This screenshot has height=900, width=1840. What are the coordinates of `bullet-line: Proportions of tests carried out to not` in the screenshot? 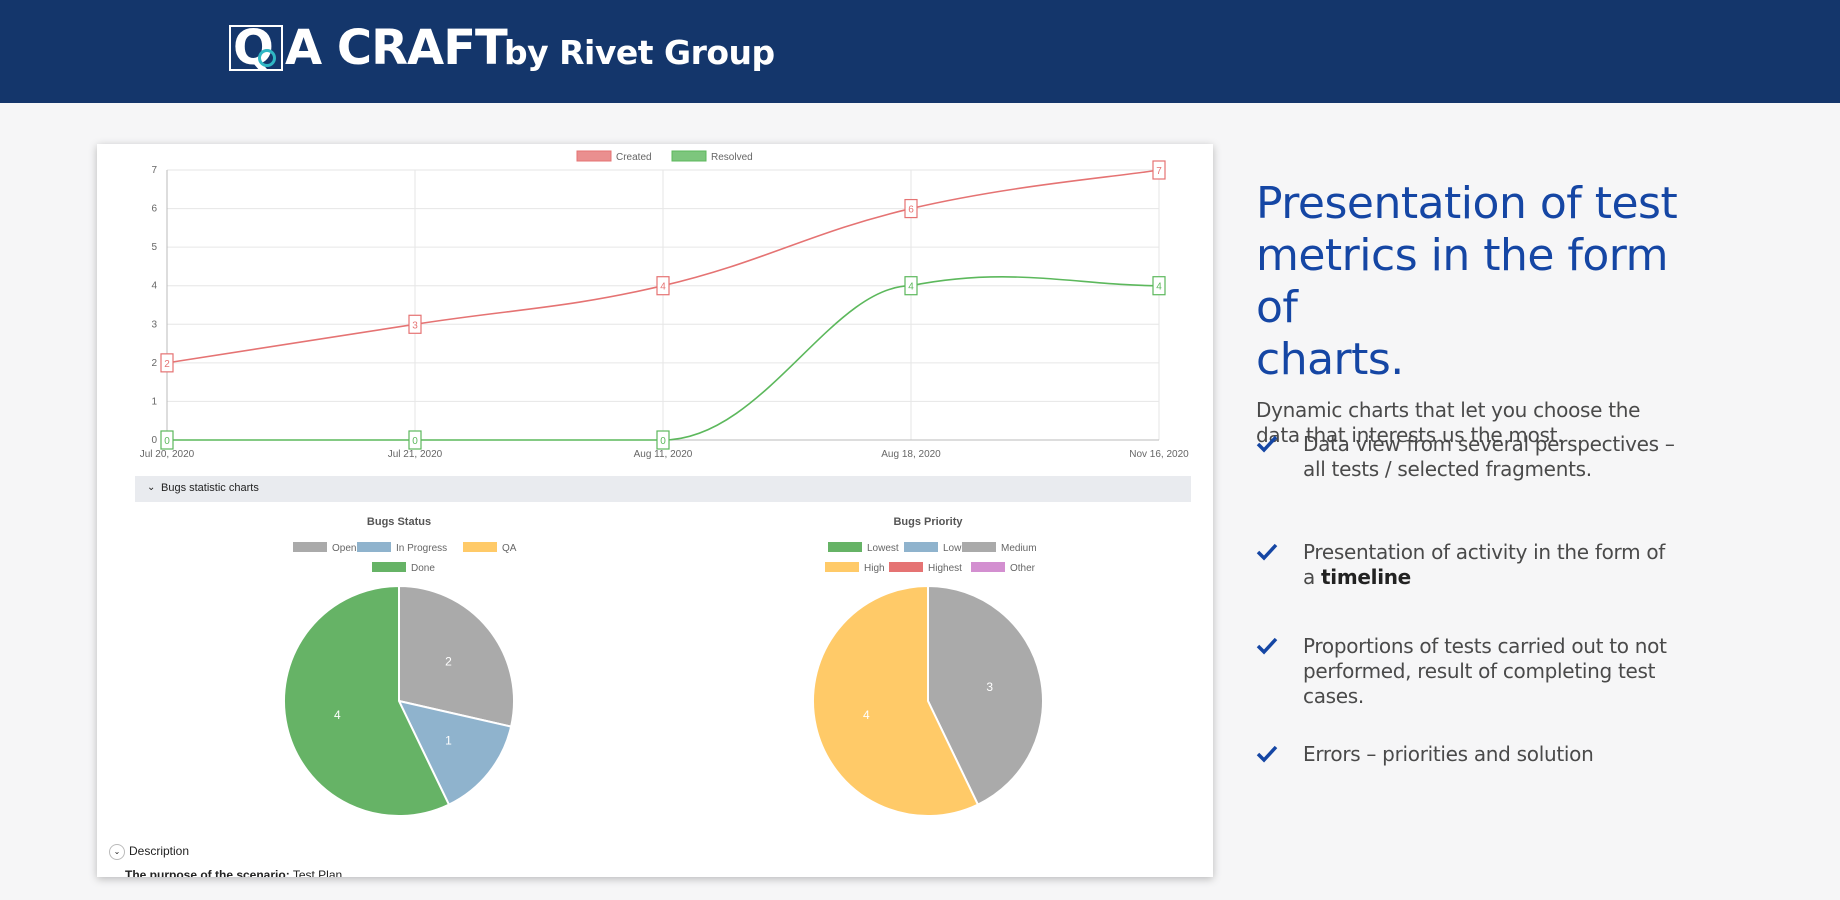 It's located at (1485, 646).